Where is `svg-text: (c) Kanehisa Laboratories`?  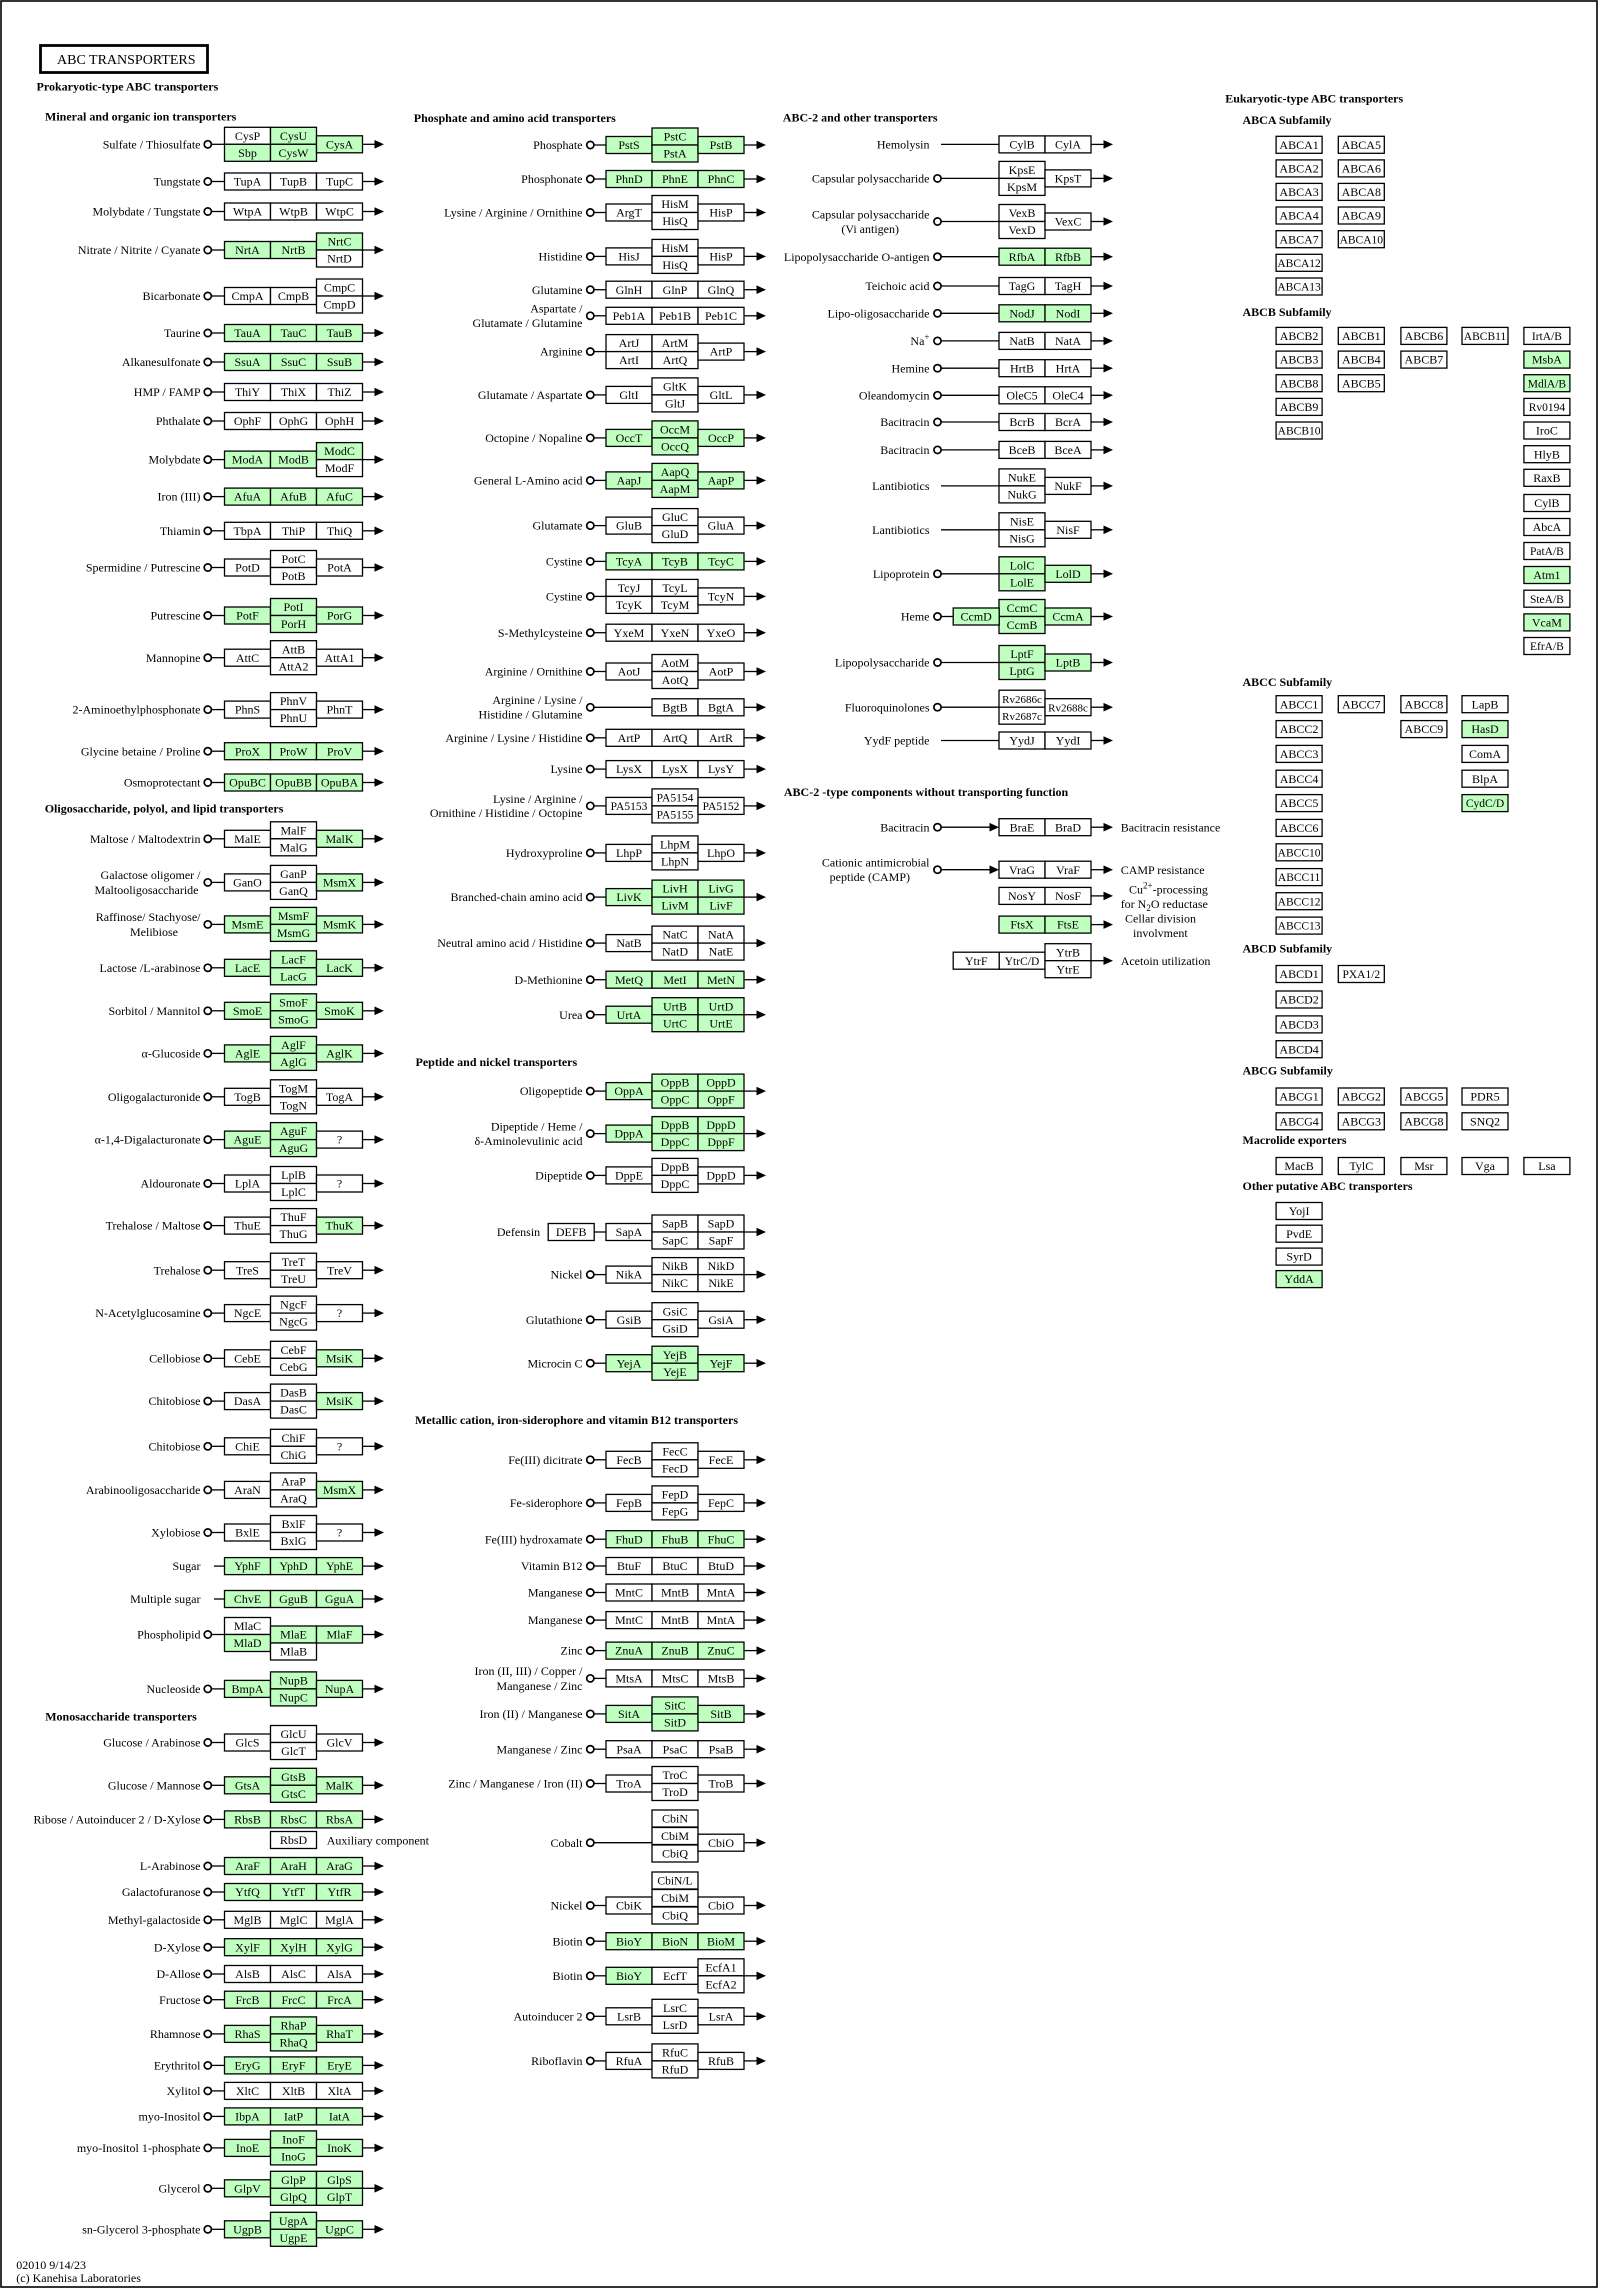 svg-text: (c) Kanehisa Laboratories is located at coordinates (78, 2278).